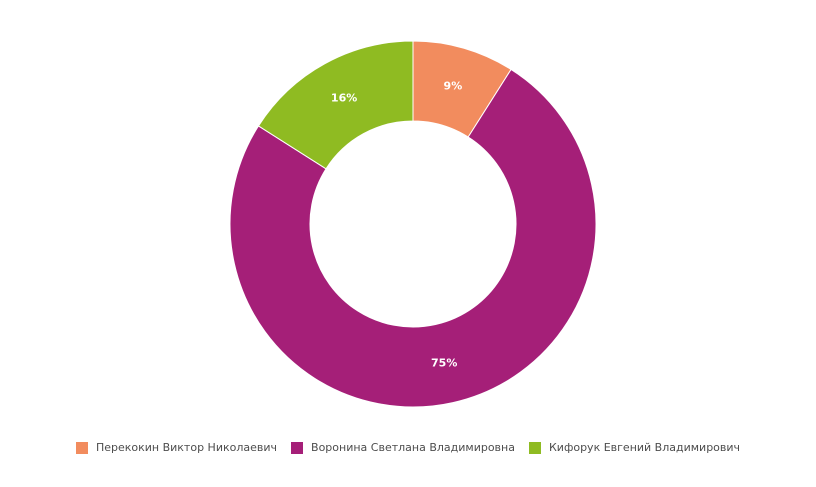  What do you see at coordinates (297, 447) in the screenshot?
I see `legend-swatch-voronina` at bounding box center [297, 447].